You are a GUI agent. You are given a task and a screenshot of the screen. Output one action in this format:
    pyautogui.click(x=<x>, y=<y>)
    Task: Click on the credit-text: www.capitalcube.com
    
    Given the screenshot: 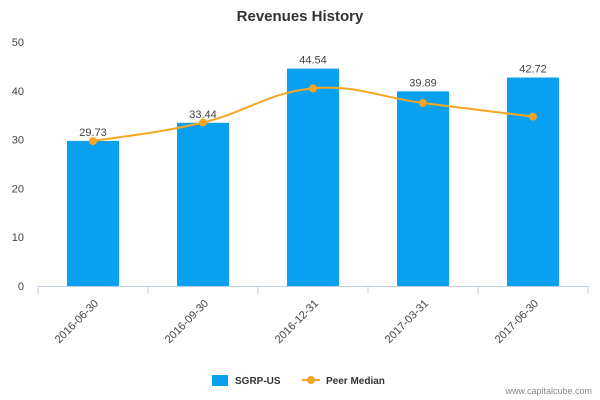 What is the action you would take?
    pyautogui.click(x=548, y=391)
    